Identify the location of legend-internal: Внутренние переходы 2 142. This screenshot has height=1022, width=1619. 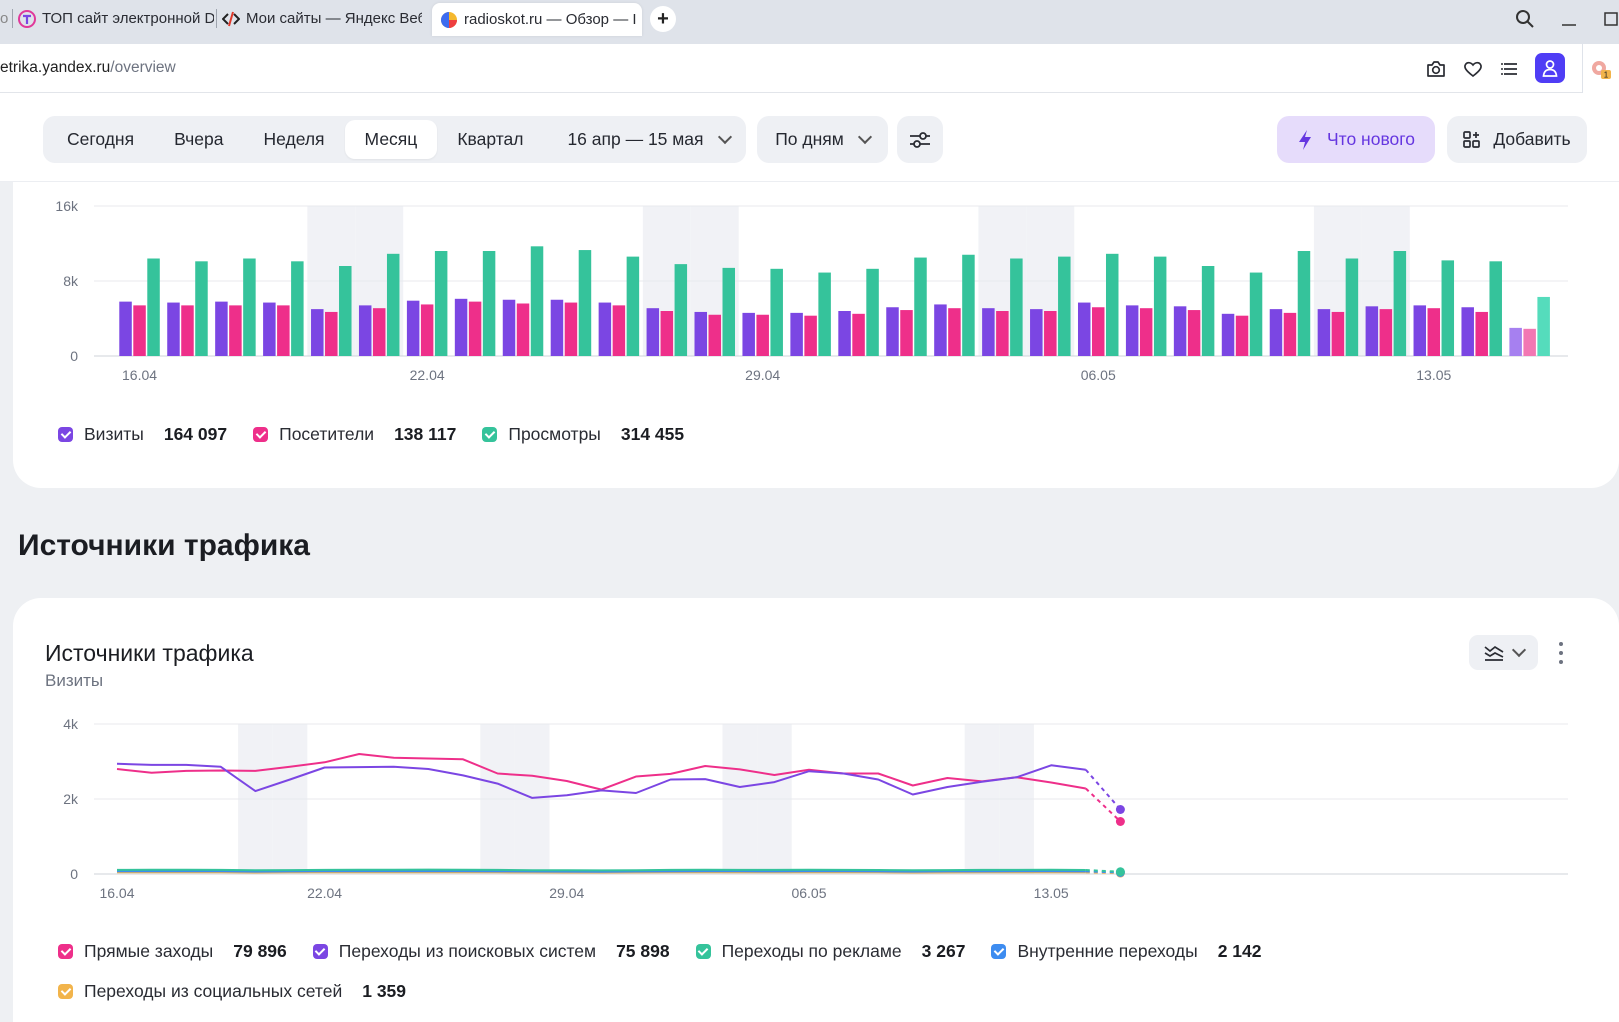
(1126, 951).